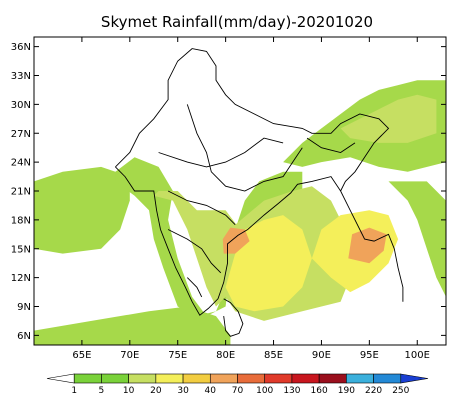 The image size is (474, 406). Describe the element at coordinates (21, 105) in the screenshot. I see `y-tick-label: 30N` at that location.